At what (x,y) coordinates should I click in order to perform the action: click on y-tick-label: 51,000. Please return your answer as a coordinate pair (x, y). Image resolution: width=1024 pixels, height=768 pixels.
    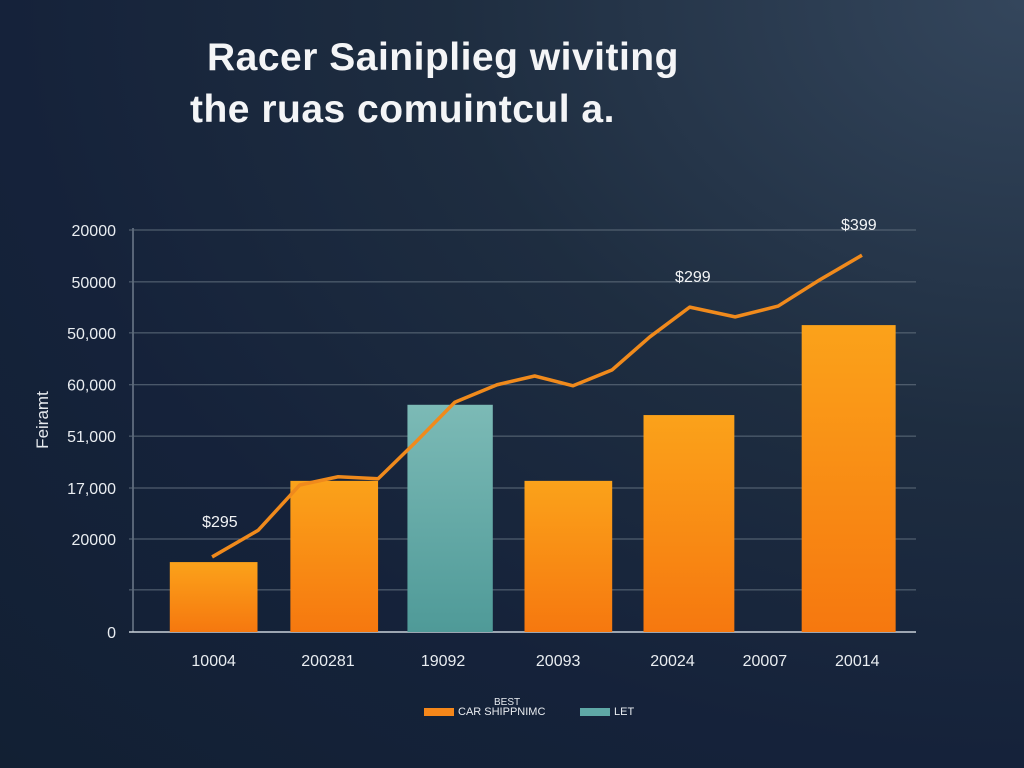
    Looking at the image, I should click on (91, 437).